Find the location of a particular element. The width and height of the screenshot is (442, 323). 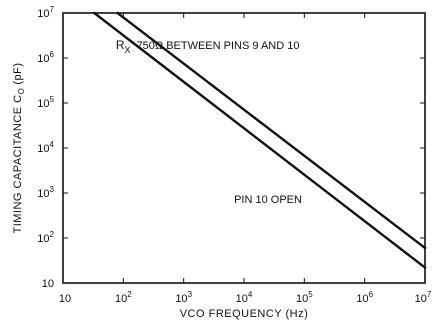

y-tick-label: 10 is located at coordinates (48, 284).